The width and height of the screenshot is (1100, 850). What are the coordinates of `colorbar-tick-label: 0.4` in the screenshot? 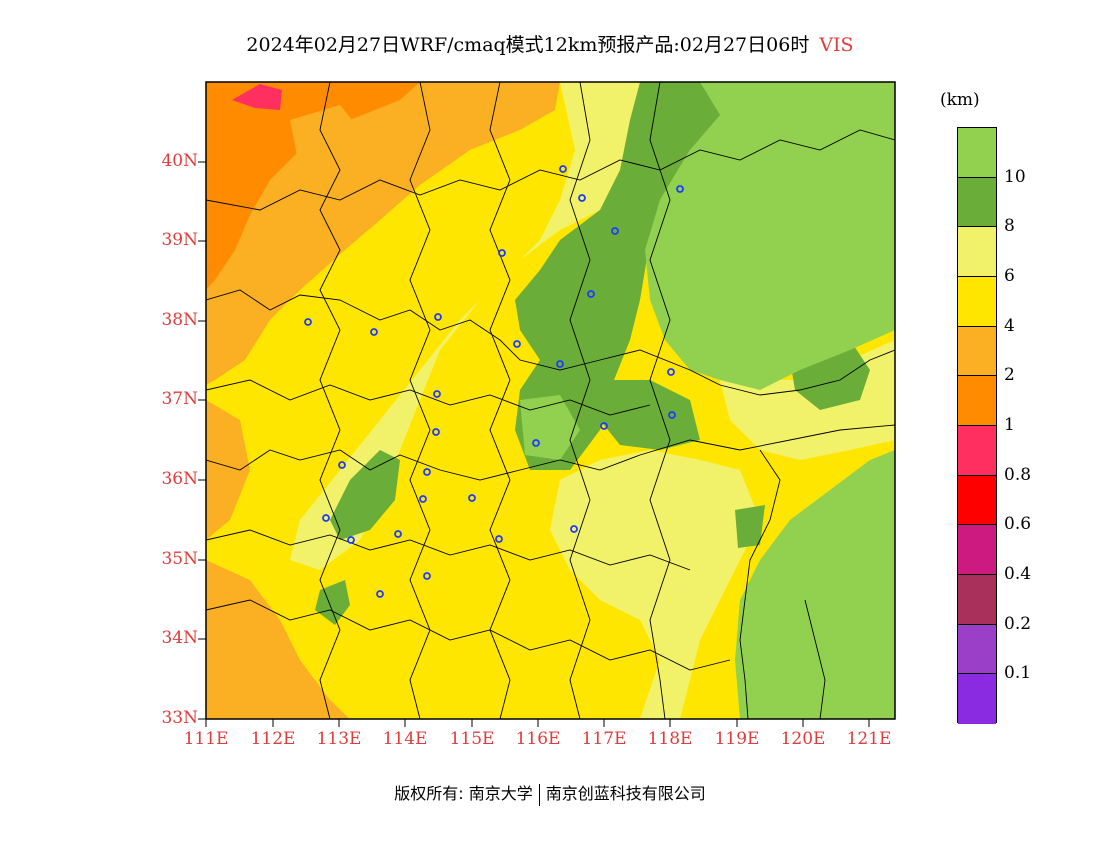 It's located at (1018, 574).